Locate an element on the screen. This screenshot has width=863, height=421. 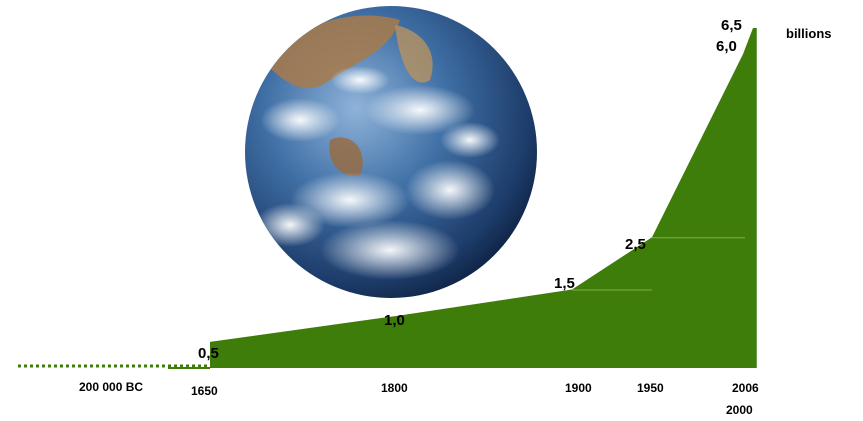
value-label-1900: 1,5 is located at coordinates (564, 283).